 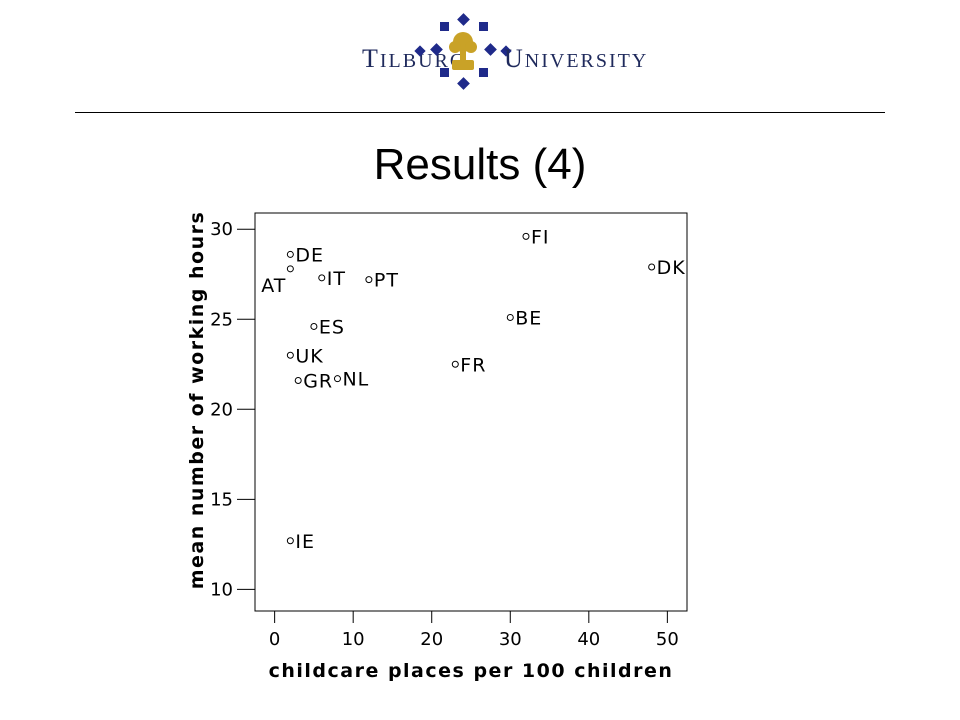 What do you see at coordinates (480, 112) in the screenshot?
I see `header-divider` at bounding box center [480, 112].